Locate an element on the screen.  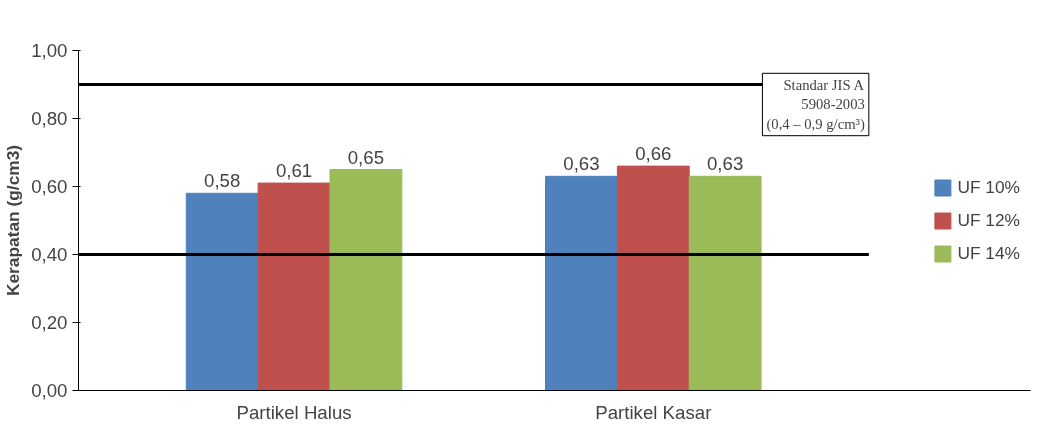
data-label: 0,66 is located at coordinates (653, 154).